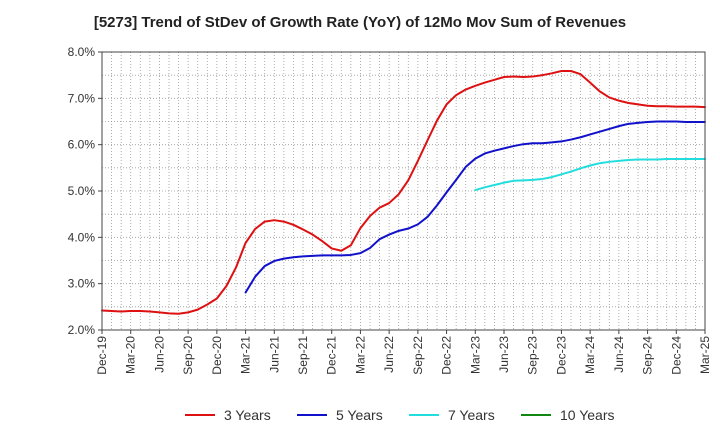 The height and width of the screenshot is (440, 720). Describe the element at coordinates (131, 355) in the screenshot. I see `x-tick-label: Mar-20` at that location.